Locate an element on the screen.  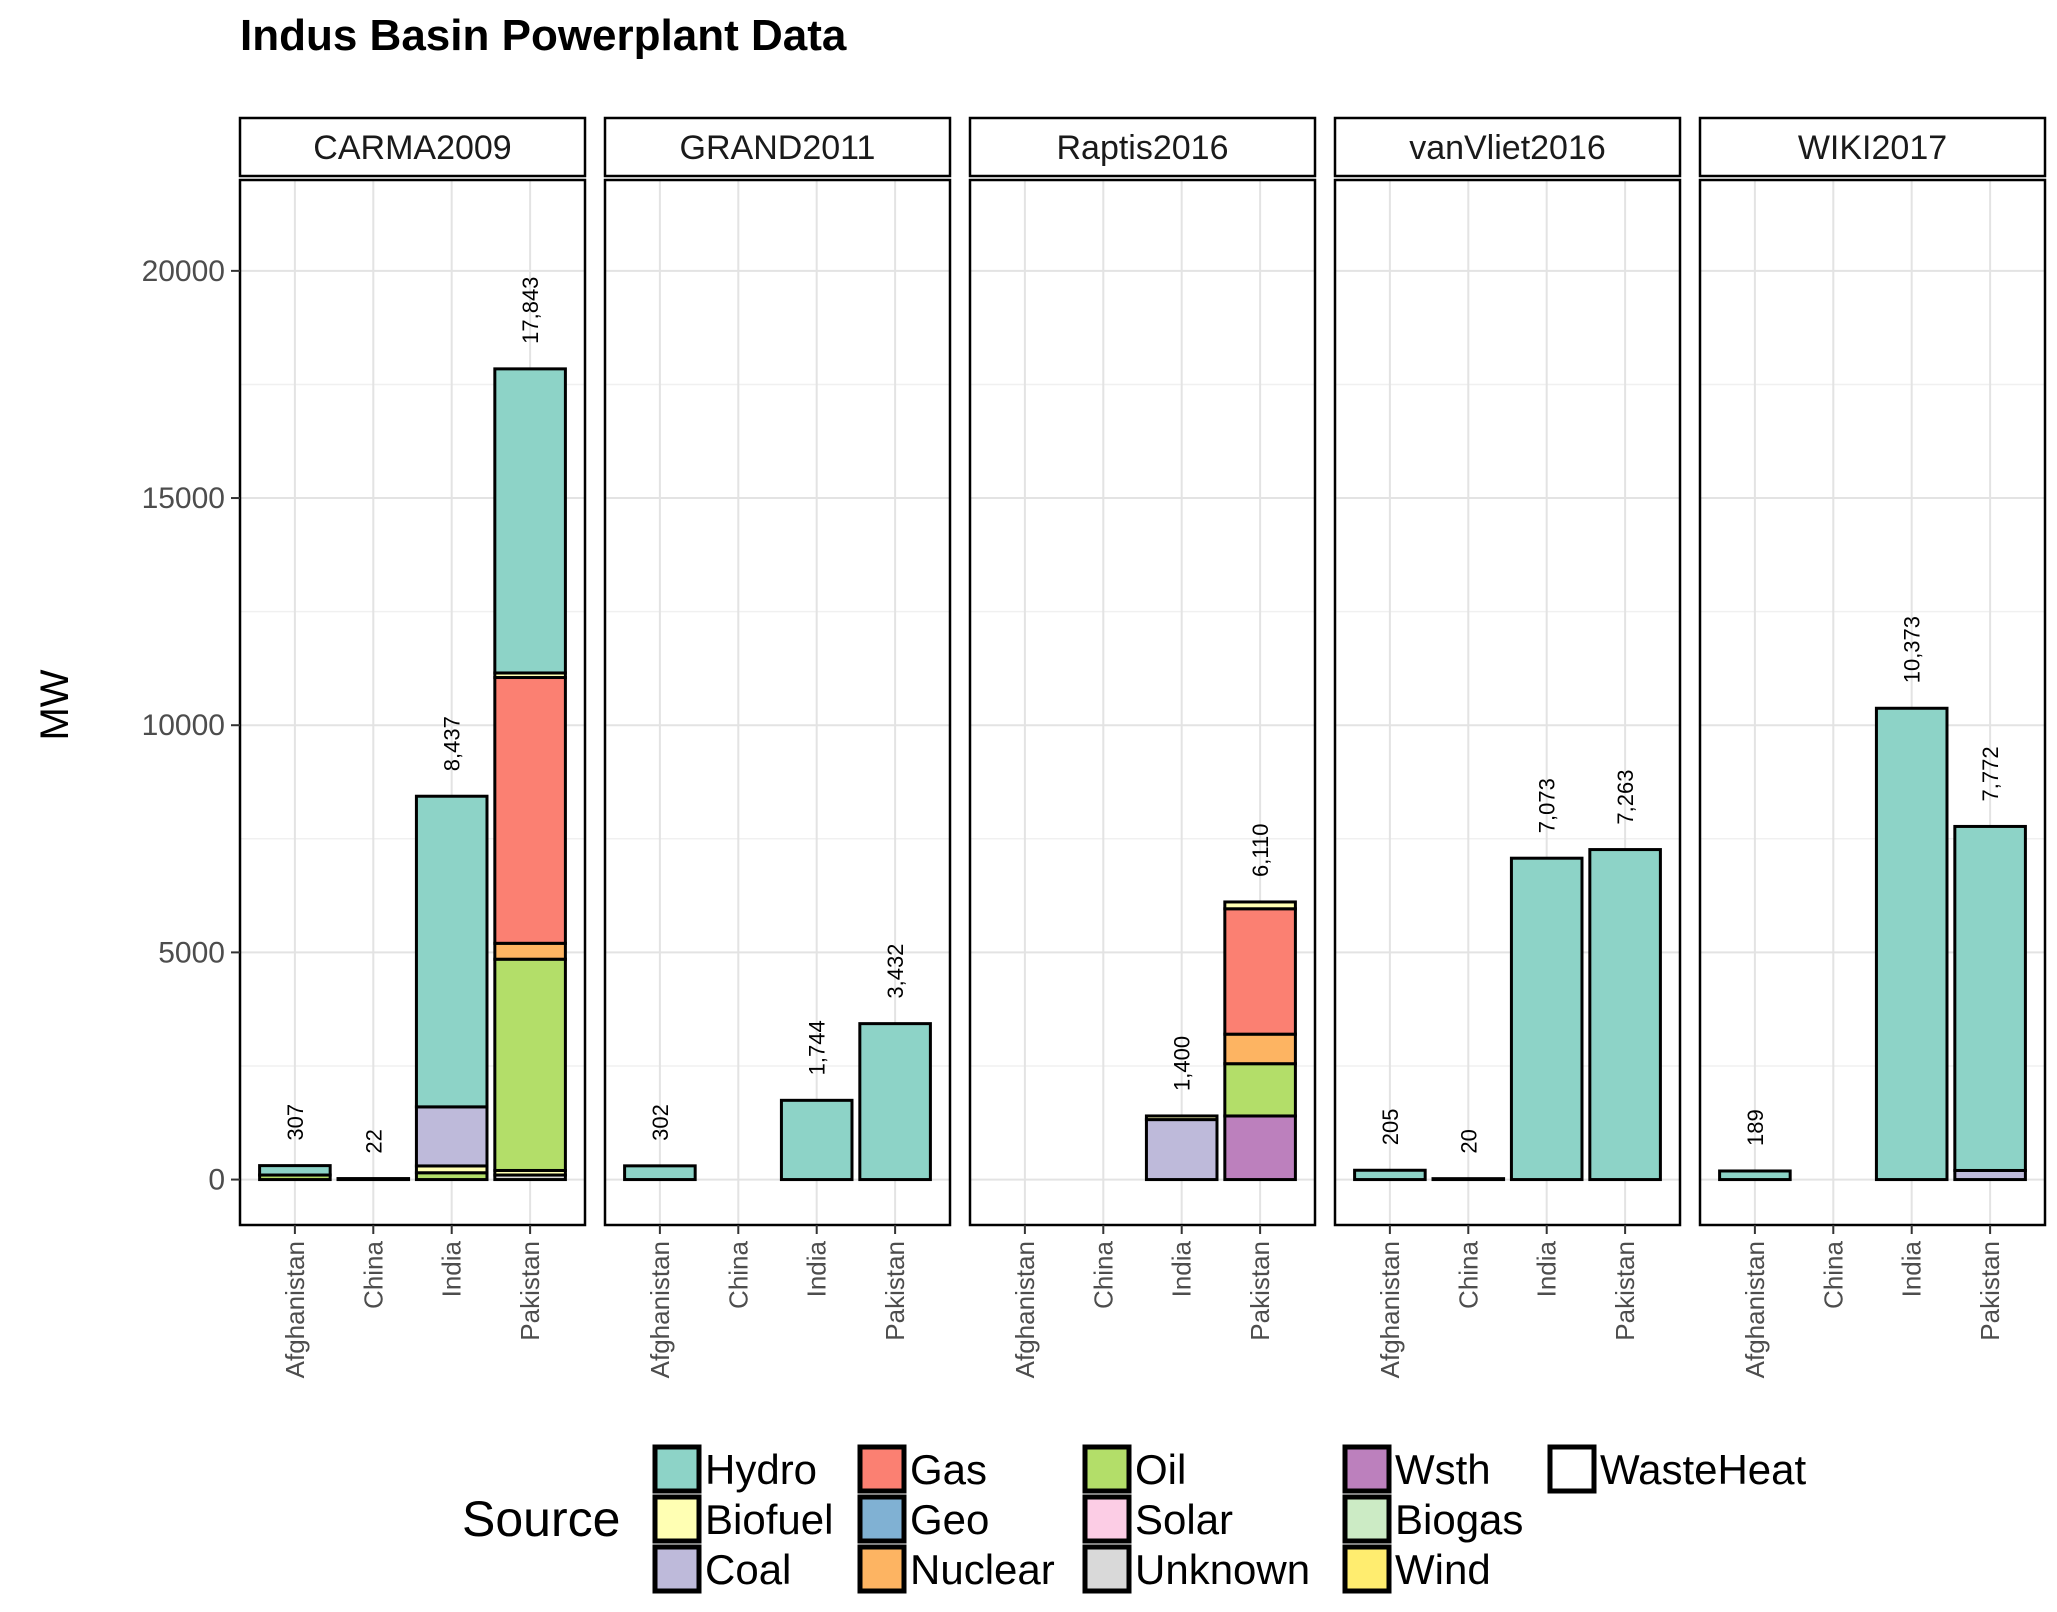
total-label: 307 is located at coordinates (295, 1122).